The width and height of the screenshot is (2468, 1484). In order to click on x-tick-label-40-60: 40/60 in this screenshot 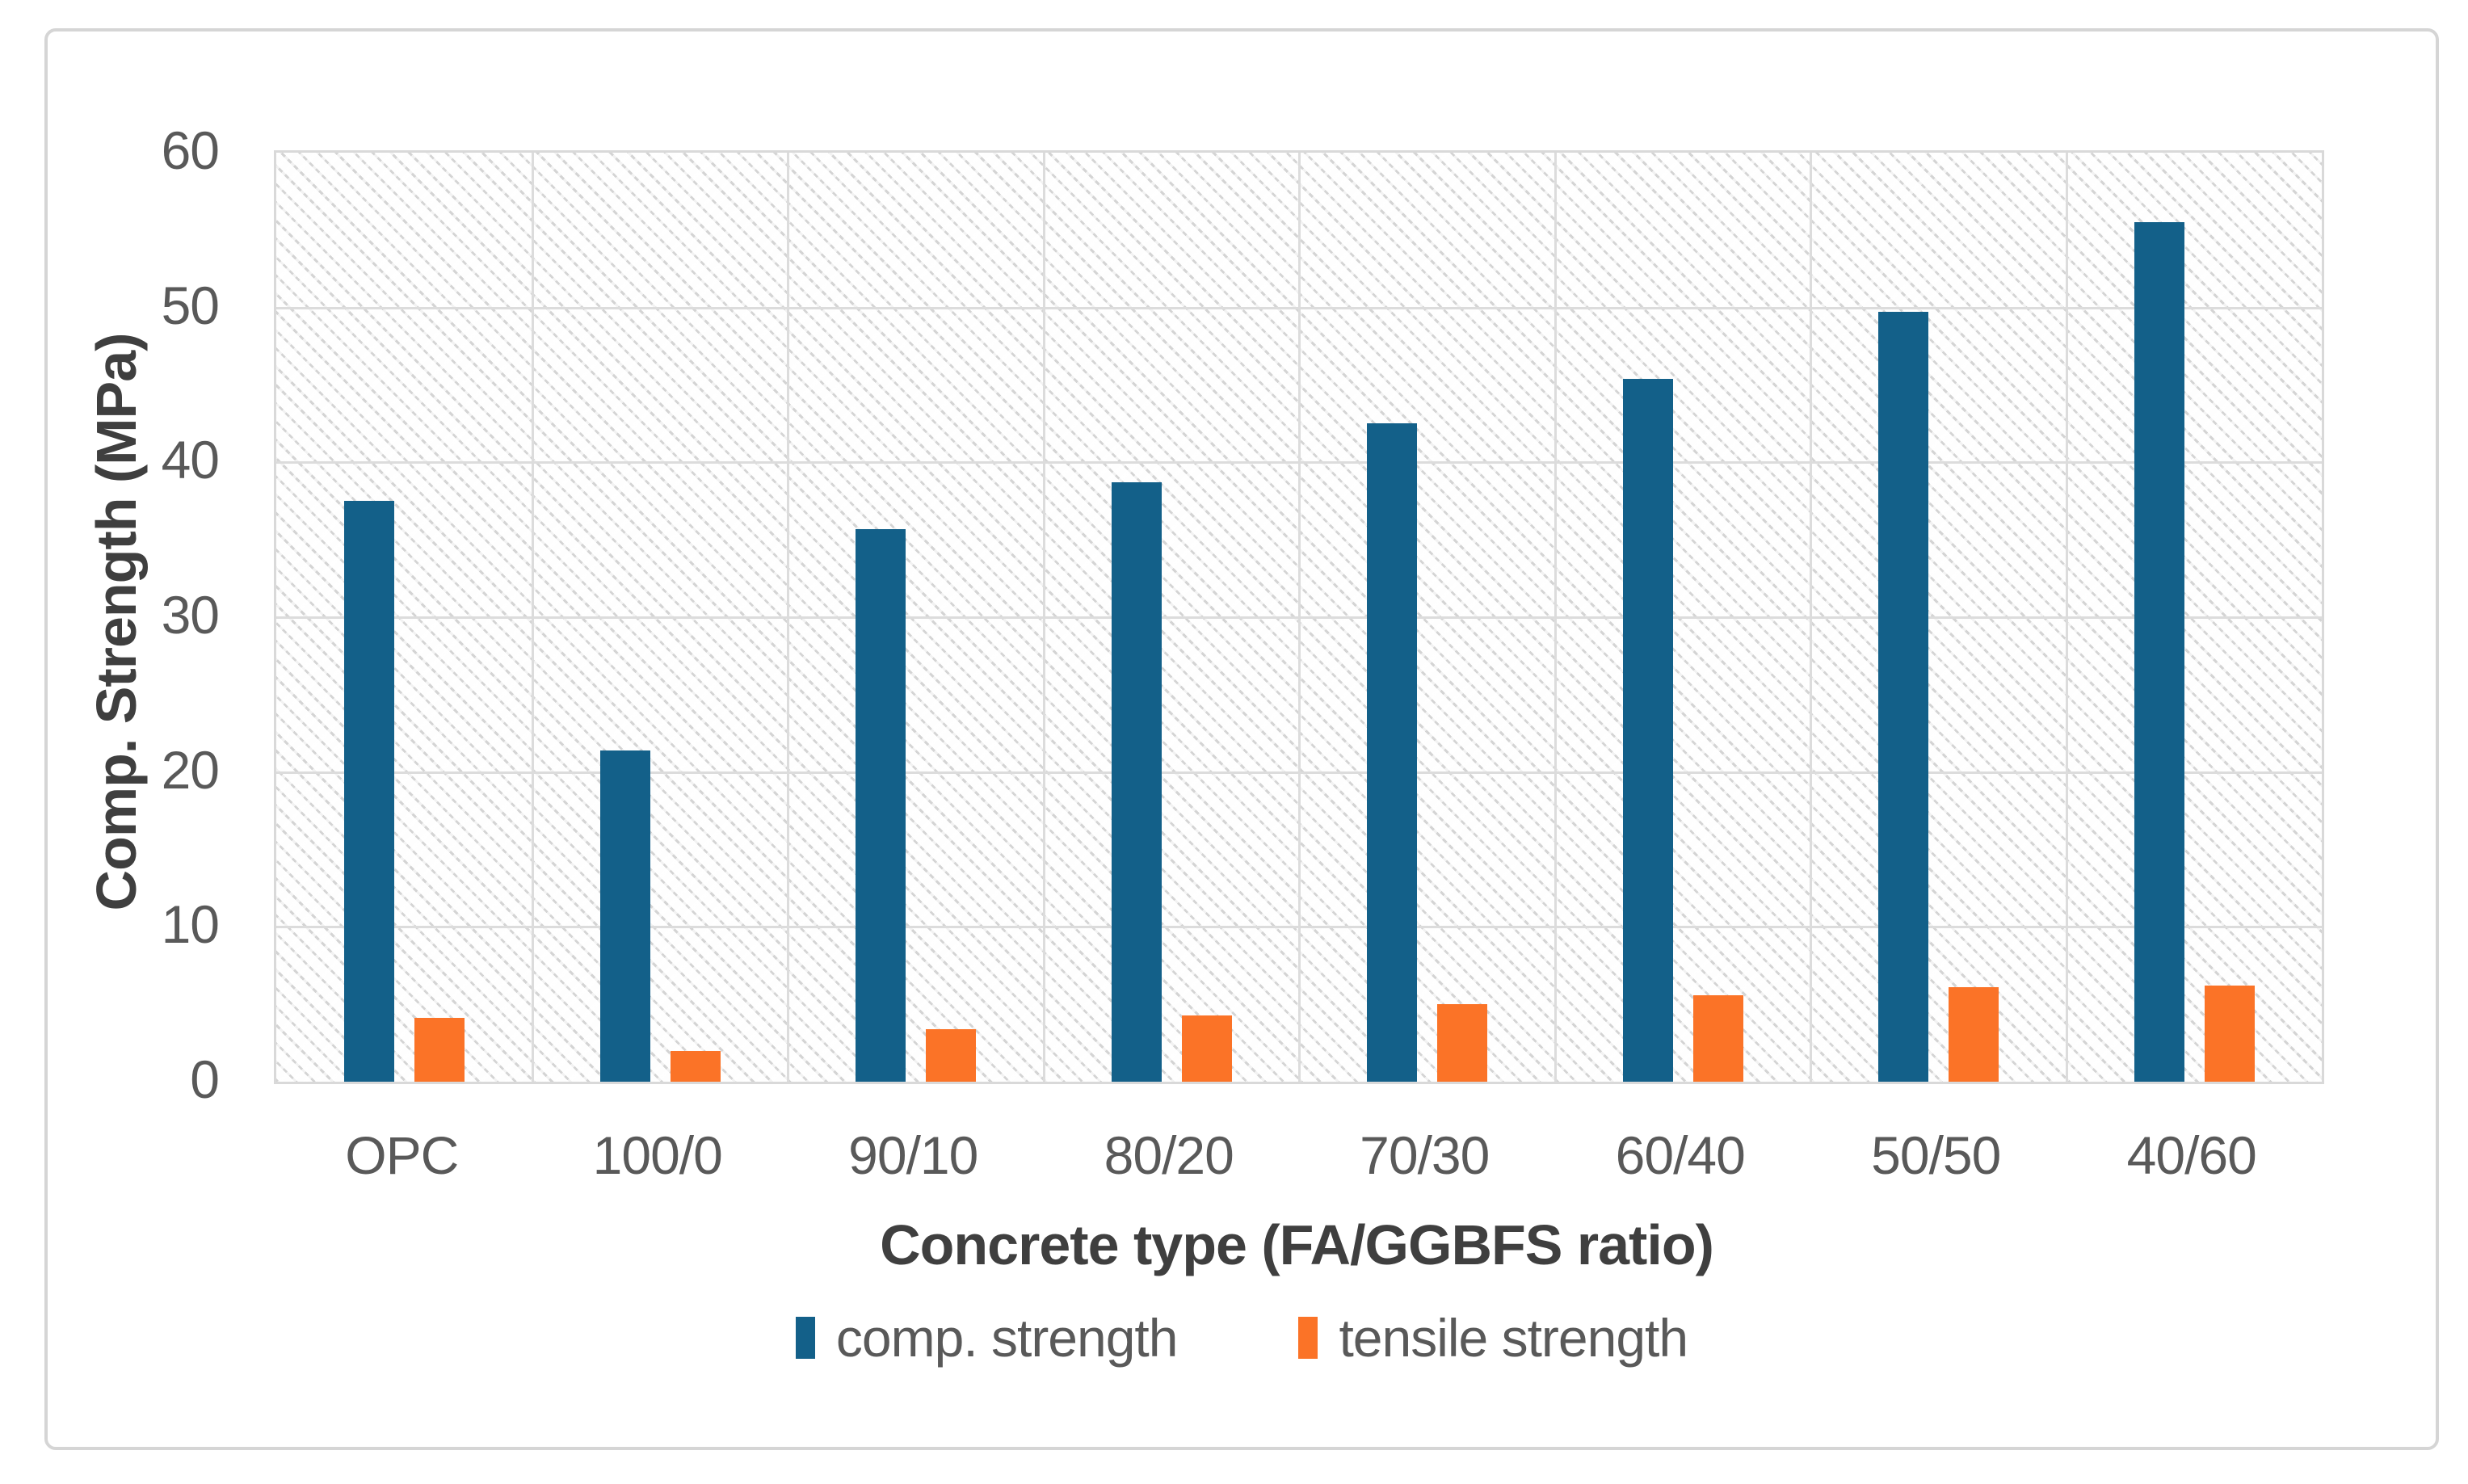, I will do `click(2191, 1155)`.